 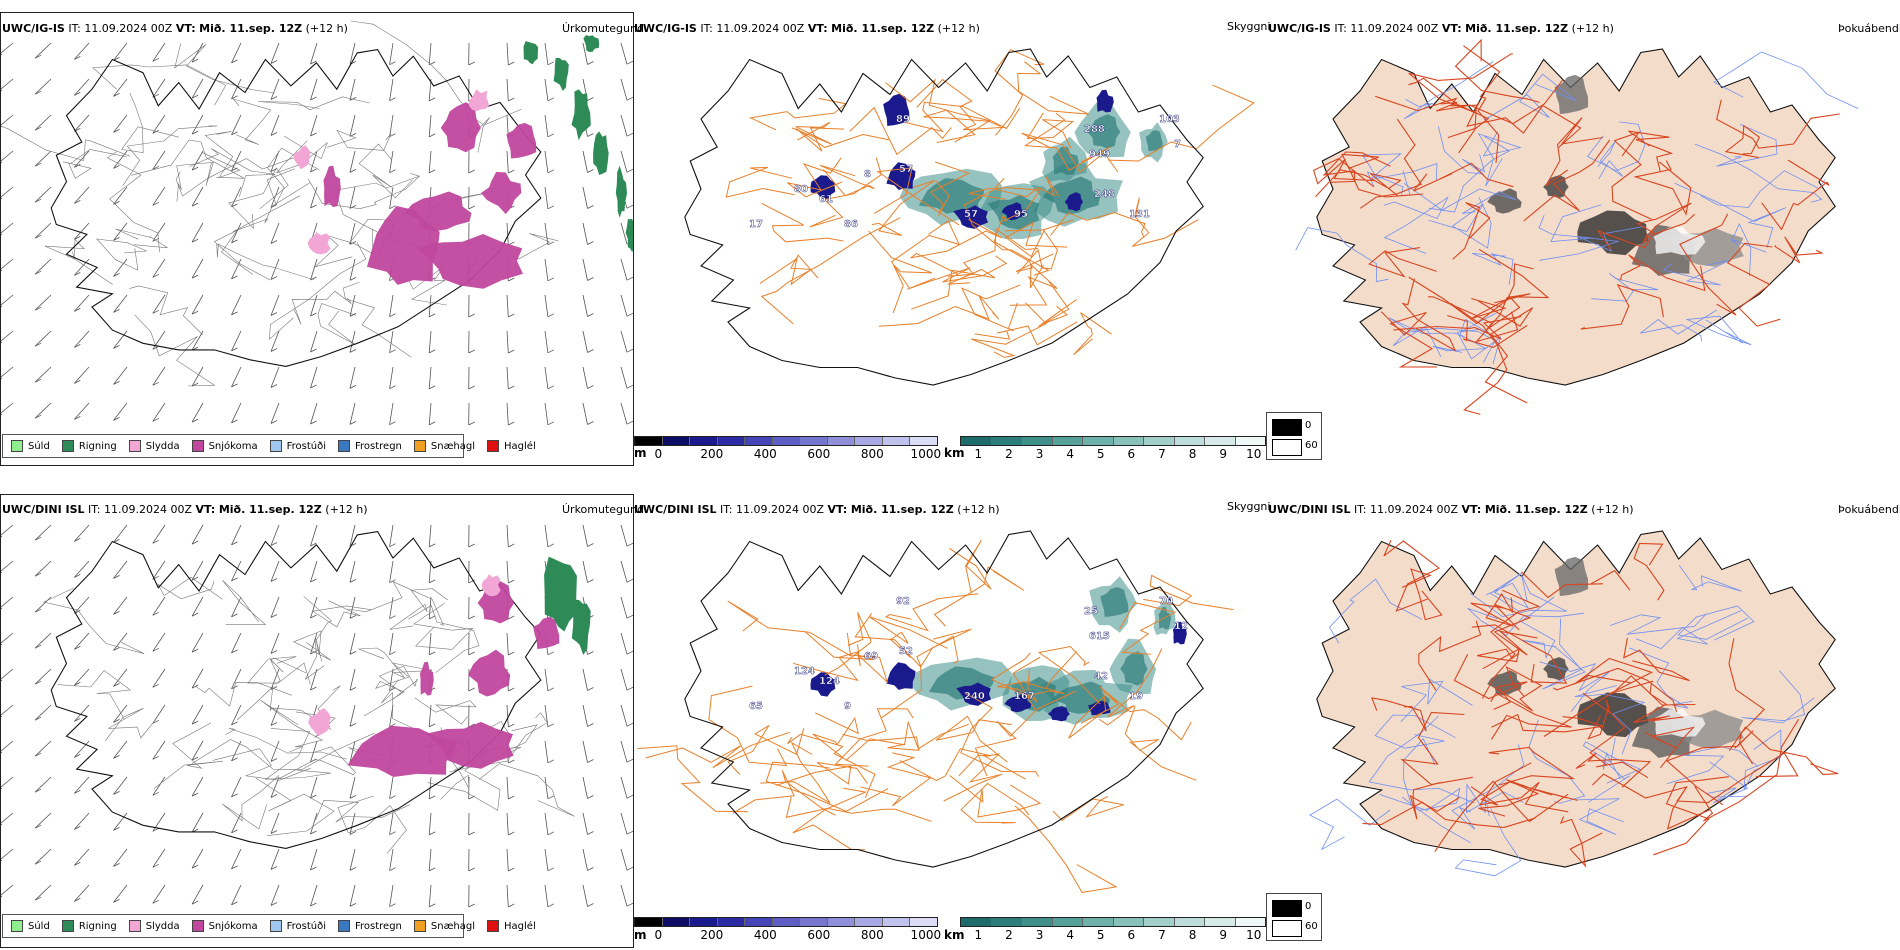 What do you see at coordinates (39, 926) in the screenshot?
I see `legend-label: Súld` at bounding box center [39, 926].